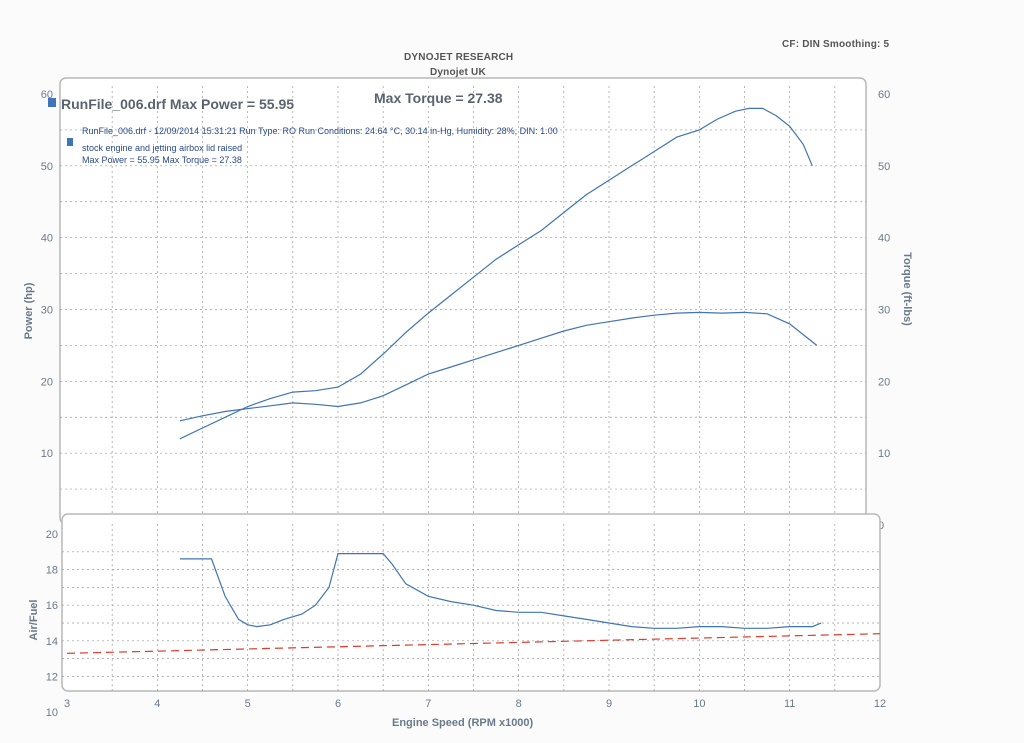 Image resolution: width=1024 pixels, height=743 pixels. What do you see at coordinates (699, 704) in the screenshot?
I see `rpm-tick-label: 10` at bounding box center [699, 704].